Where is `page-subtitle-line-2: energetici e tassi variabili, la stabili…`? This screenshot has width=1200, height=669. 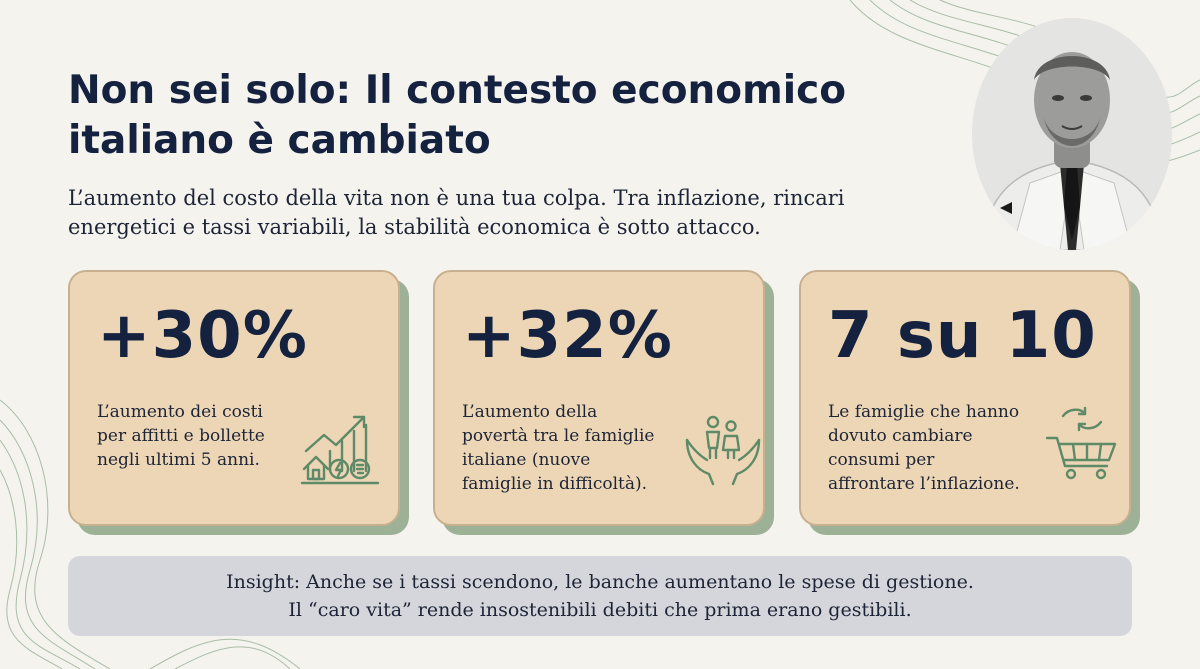 page-subtitle-line-2: energetici e tassi variabili, la stabili… is located at coordinates (414, 227).